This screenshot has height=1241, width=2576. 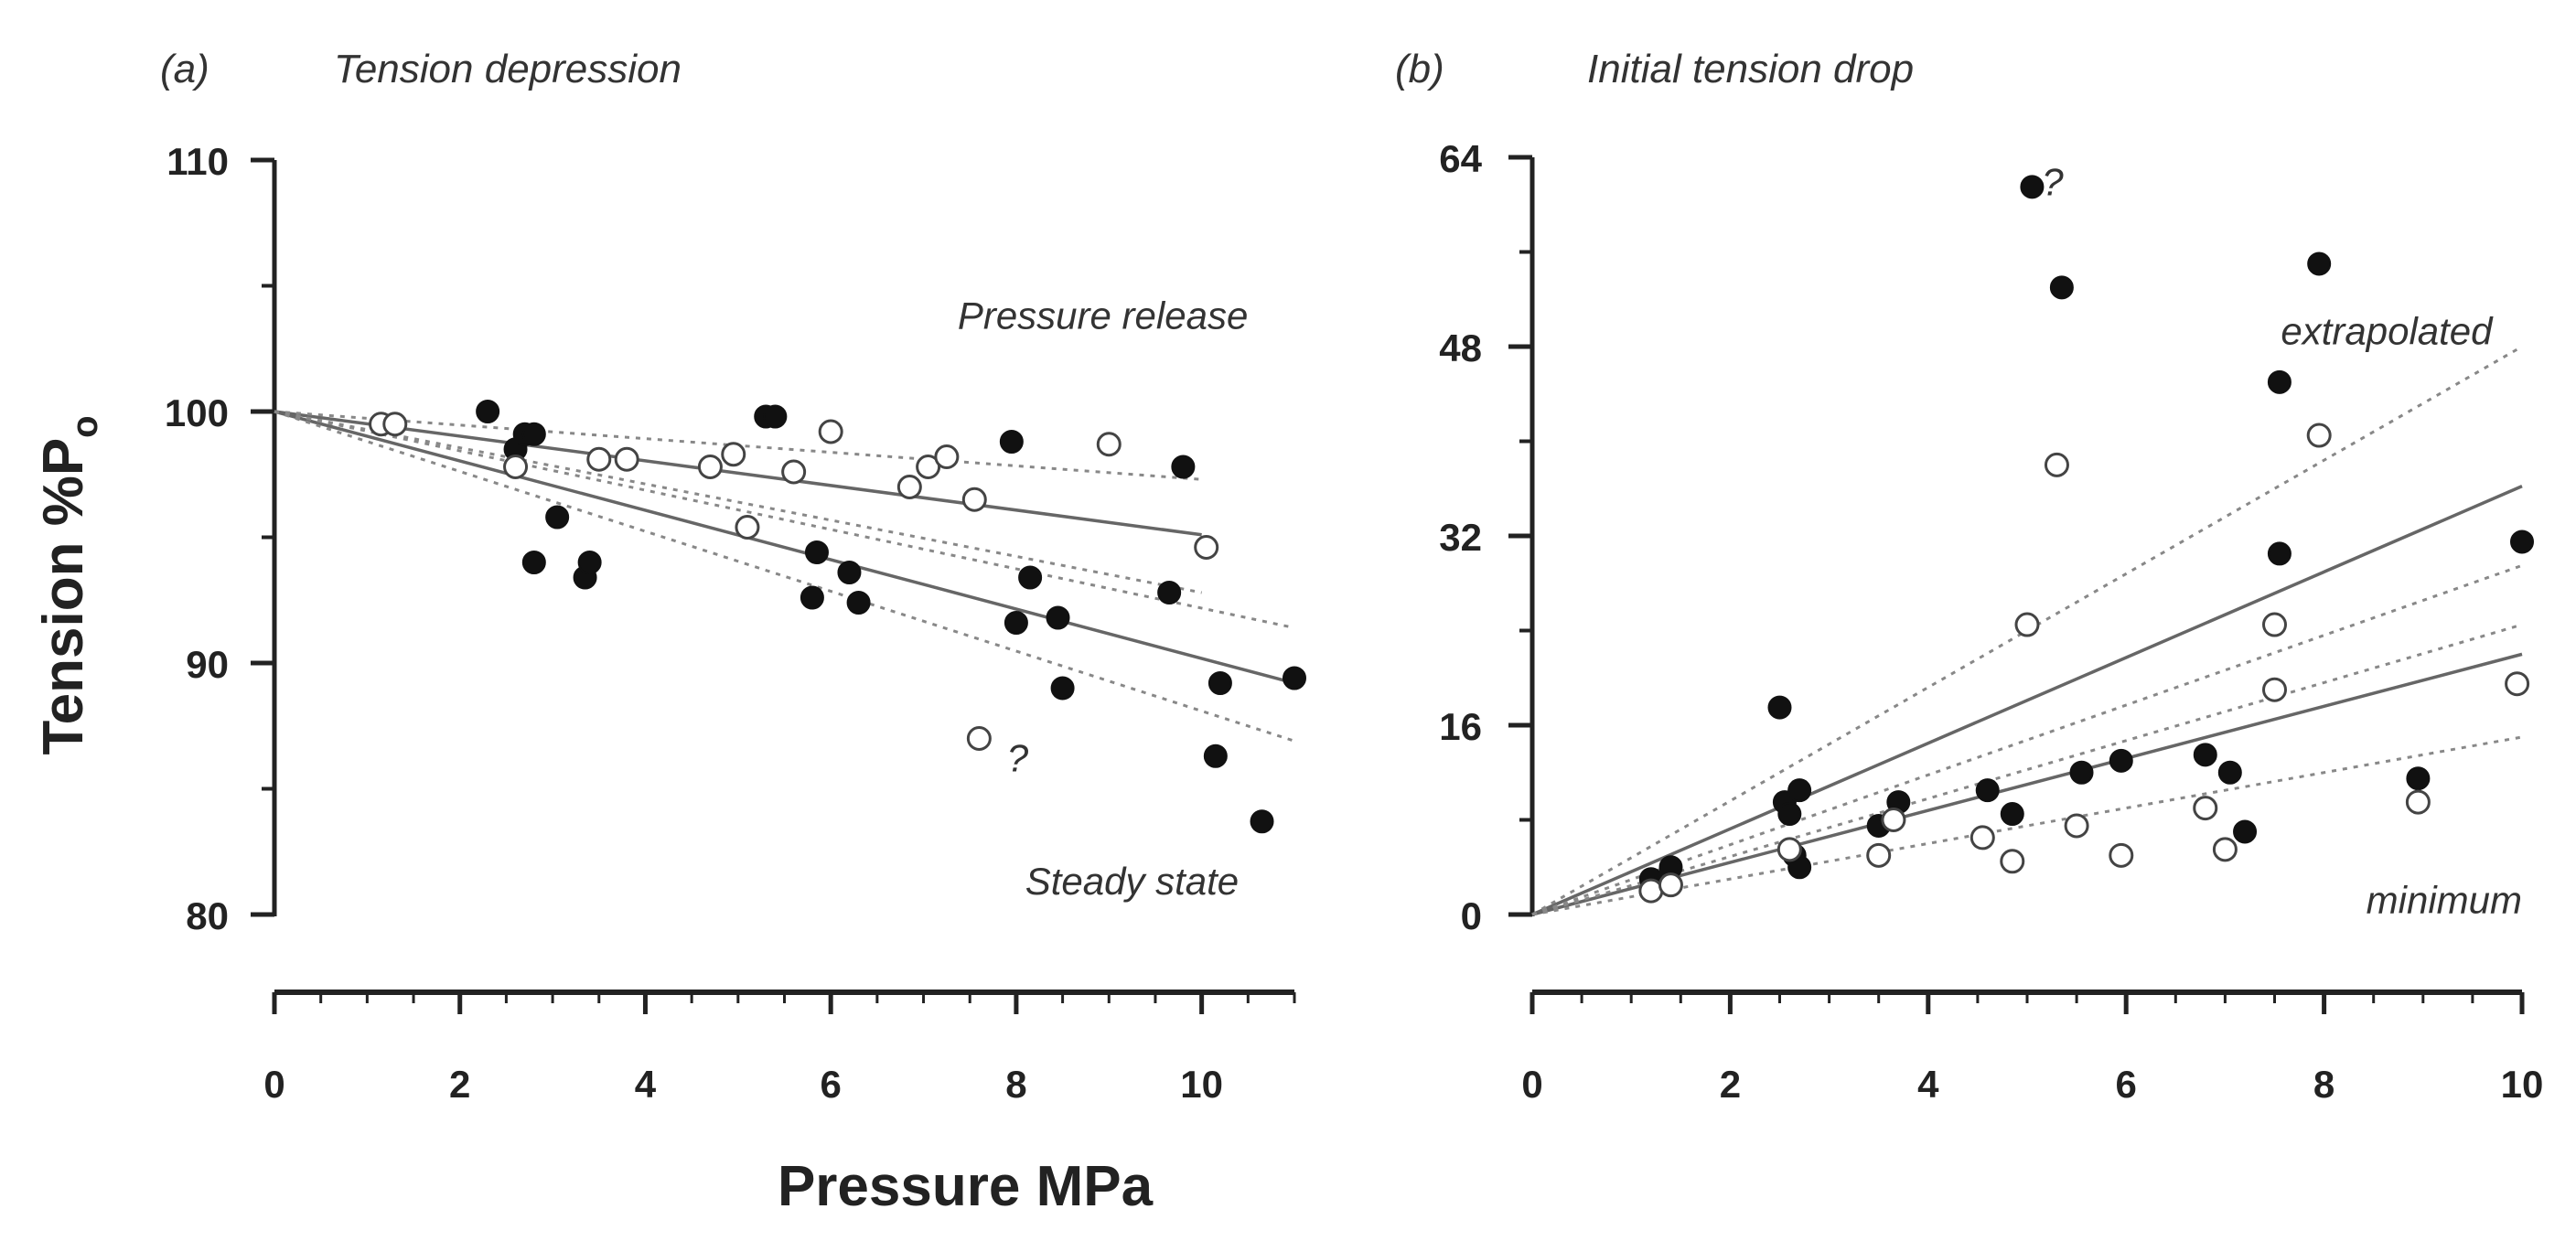 What do you see at coordinates (197, 412) in the screenshot?
I see `y-tick-label: 100` at bounding box center [197, 412].